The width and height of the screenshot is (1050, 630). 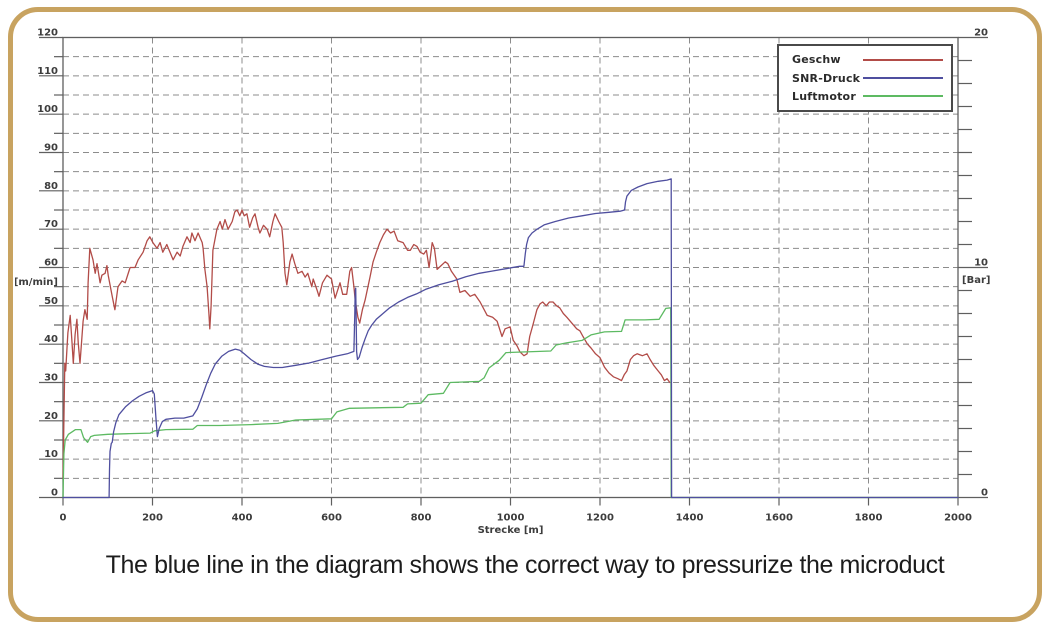 I want to click on svg-text: 600, so click(x=331, y=518).